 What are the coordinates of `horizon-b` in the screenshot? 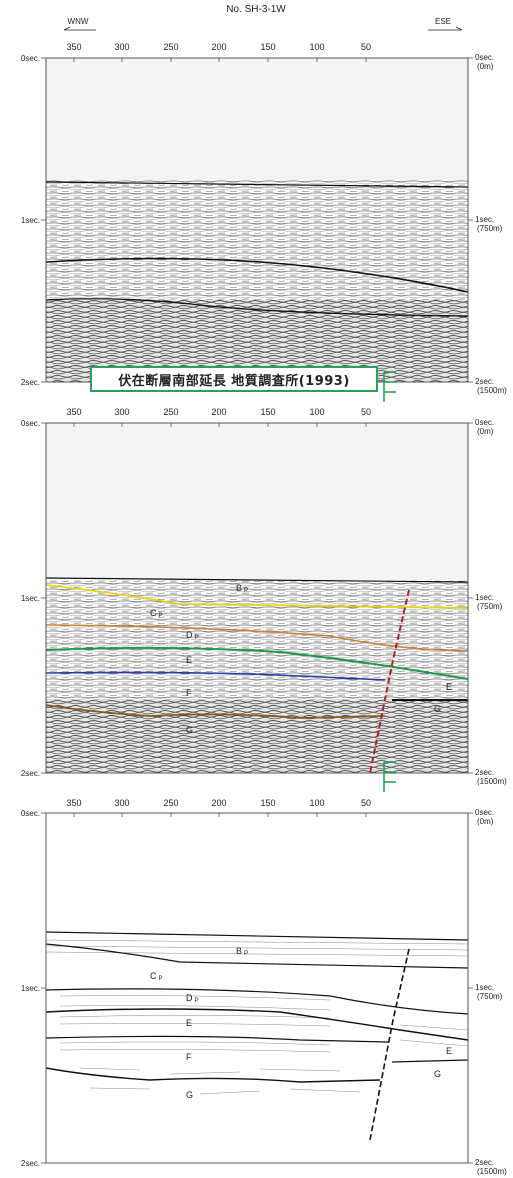 It's located at (257, 596).